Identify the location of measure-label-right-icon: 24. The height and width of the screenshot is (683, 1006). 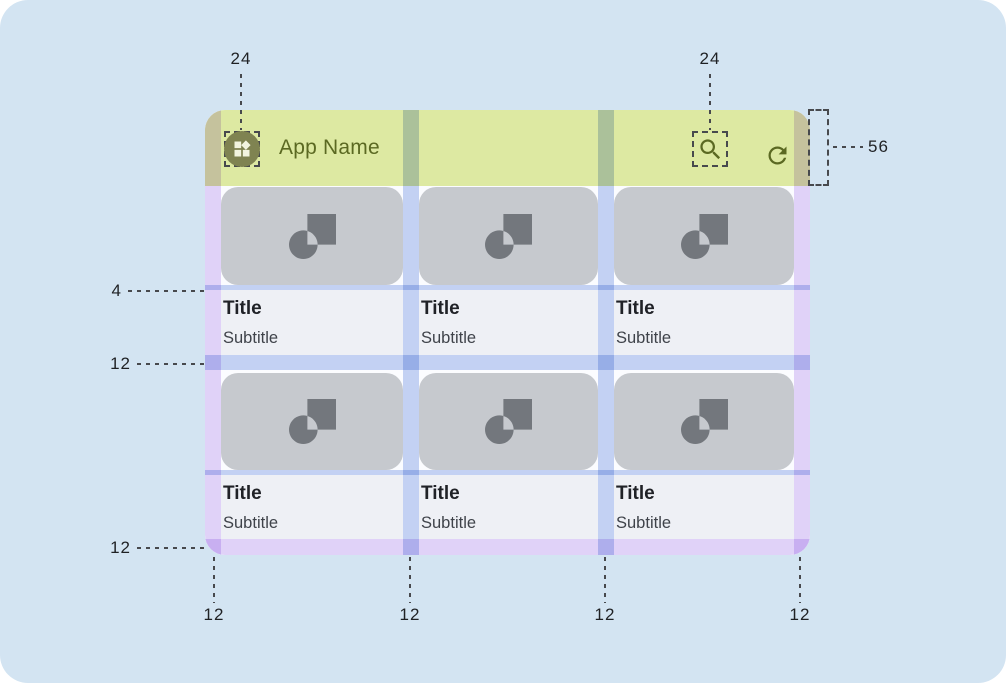
(710, 58).